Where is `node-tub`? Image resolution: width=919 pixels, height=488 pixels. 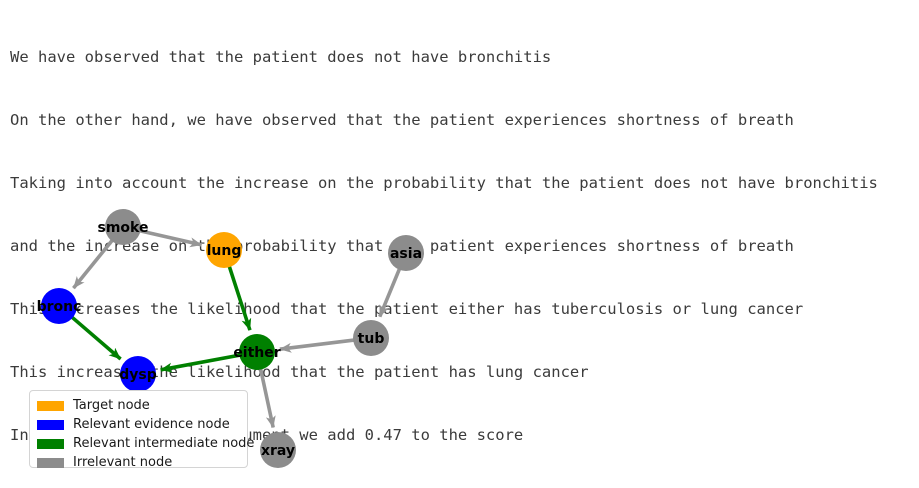 node-tub is located at coordinates (371, 338).